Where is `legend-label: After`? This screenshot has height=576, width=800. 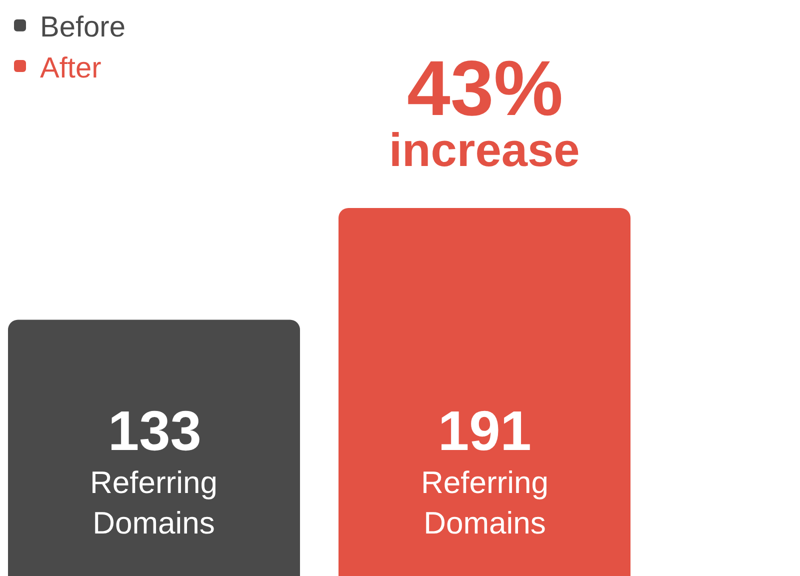
legend-label: After is located at coordinates (71, 68).